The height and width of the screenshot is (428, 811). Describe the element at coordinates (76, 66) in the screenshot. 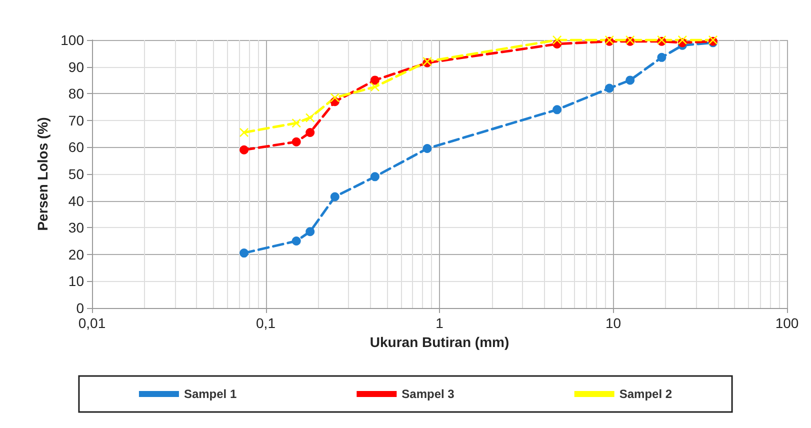

I see `y-tick-label: 90` at that location.